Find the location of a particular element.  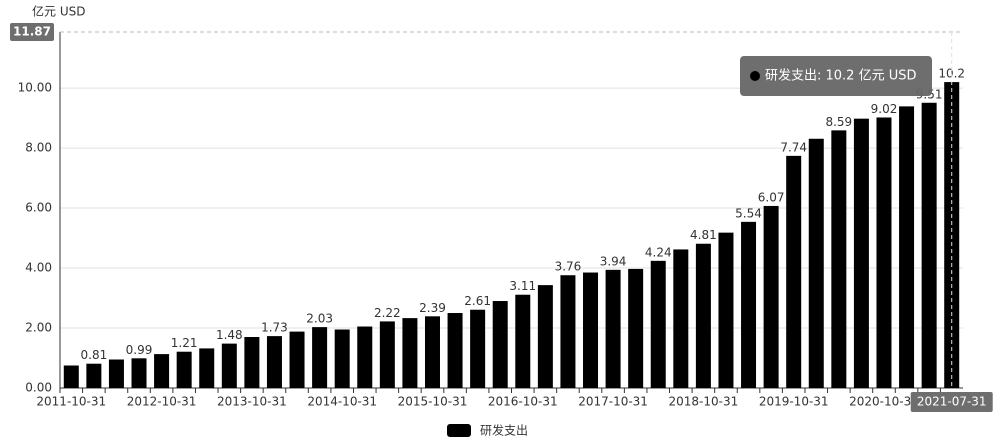

data-label: 2.22 is located at coordinates (387, 313).